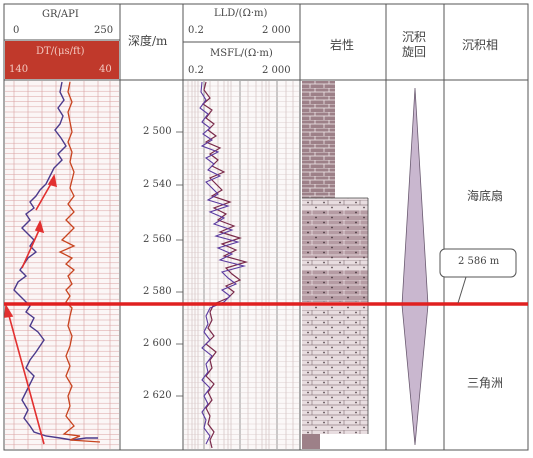 The width and height of the screenshot is (533, 458). What do you see at coordinates (415, 266) in the screenshot?
I see `sedimentary-cycle` at bounding box center [415, 266].